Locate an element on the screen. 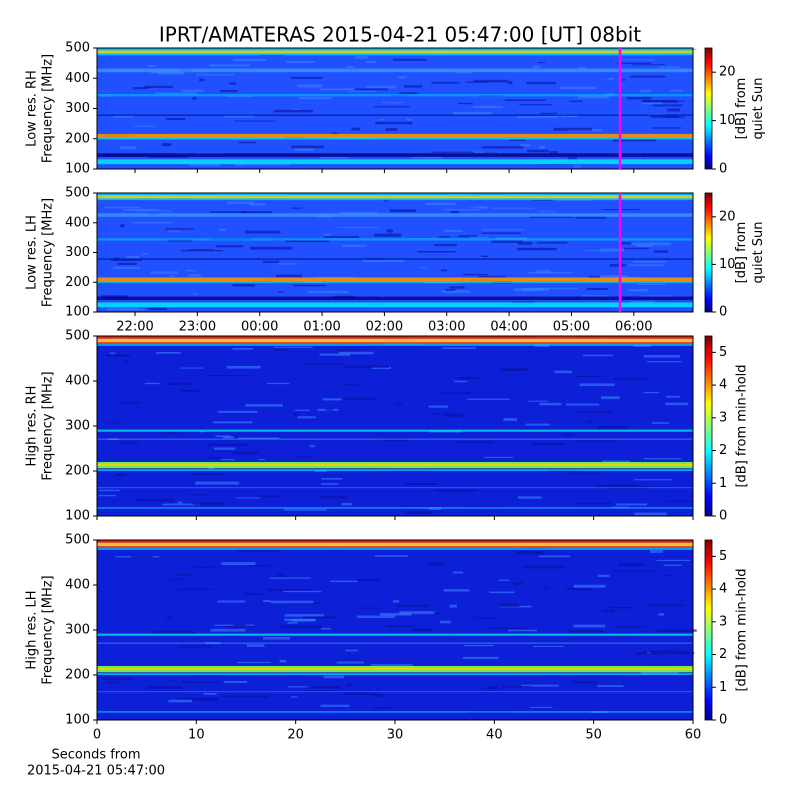  heatmap-background is located at coordinates (395, 252).